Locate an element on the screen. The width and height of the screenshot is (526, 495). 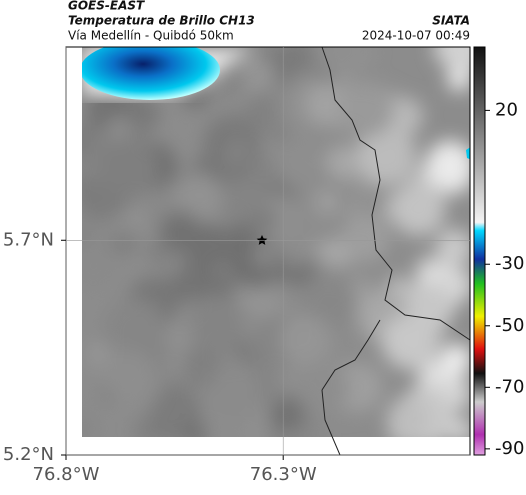
y-tick-label: 5.2°N is located at coordinates (28, 454).